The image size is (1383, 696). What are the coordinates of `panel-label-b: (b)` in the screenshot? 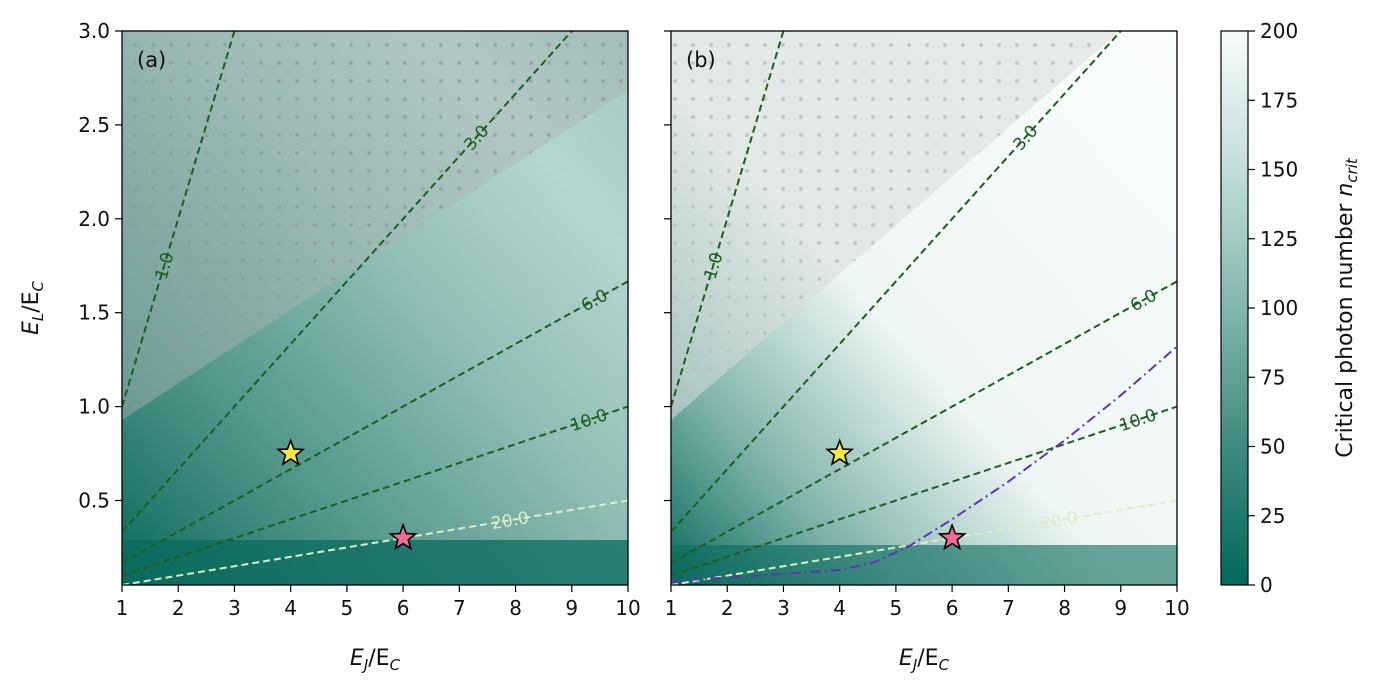 It's located at (701, 60).